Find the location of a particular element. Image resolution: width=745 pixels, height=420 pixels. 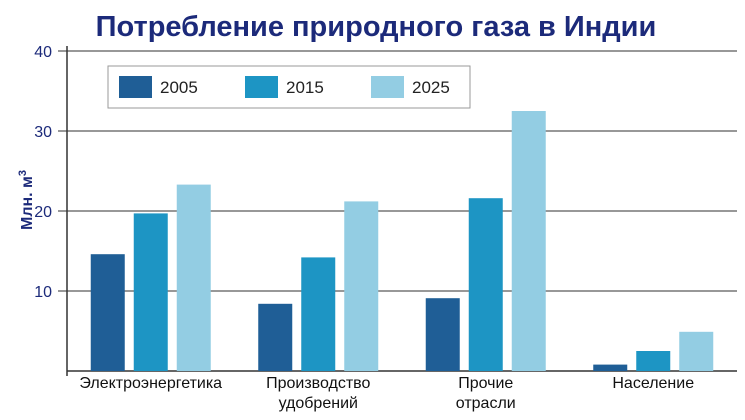

legend-swatch-2005 is located at coordinates (135, 87).